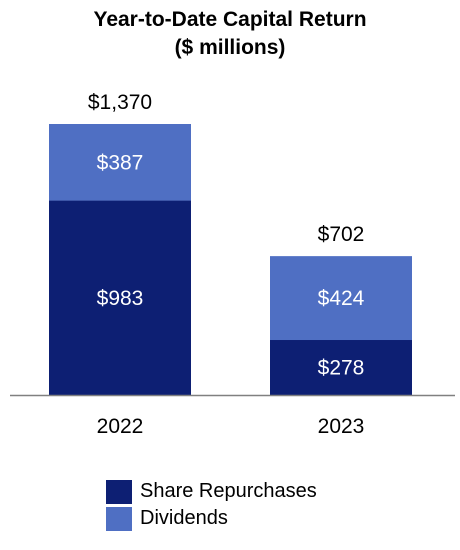 The image size is (460, 550). Describe the element at coordinates (341, 234) in the screenshot. I see `total-label-2023: $702` at that location.